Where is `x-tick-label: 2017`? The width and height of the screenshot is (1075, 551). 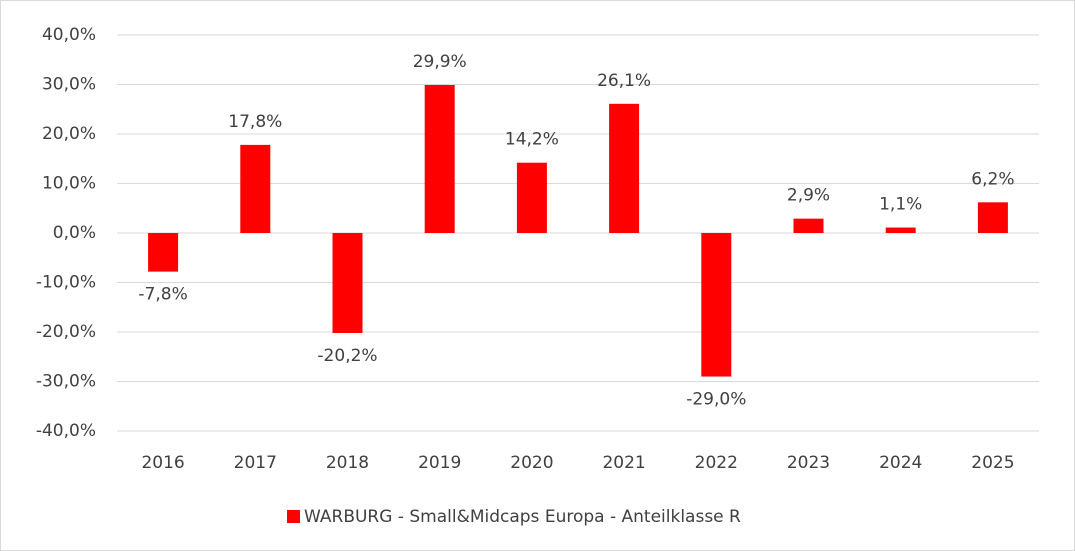
x-tick-label: 2017 is located at coordinates (255, 463).